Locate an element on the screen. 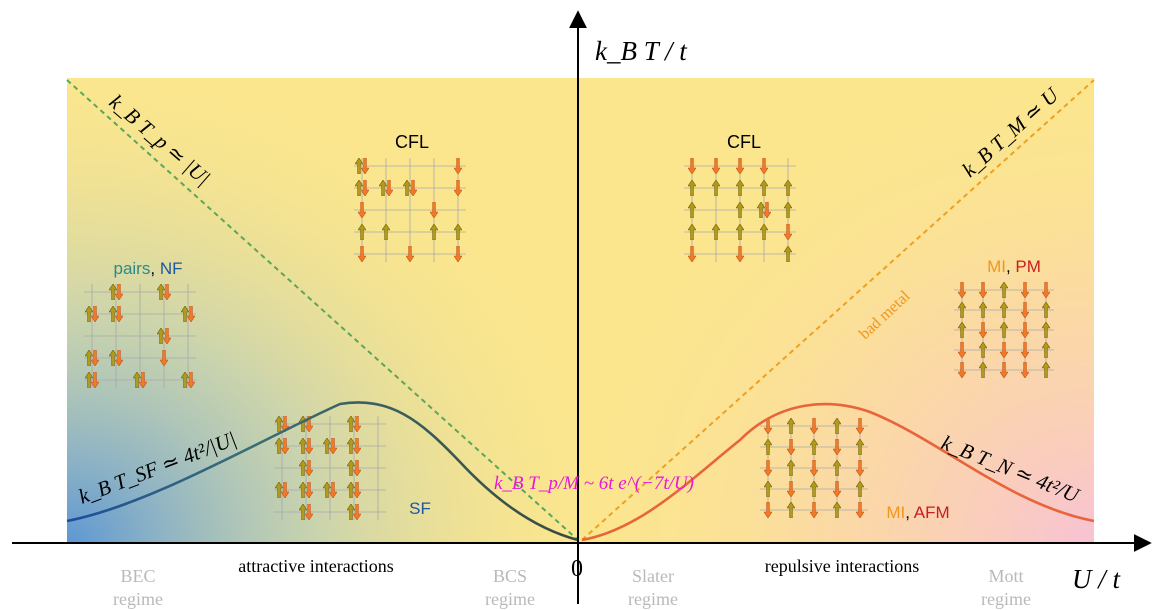 This screenshot has width=1161, height=610. mi-pm-lattice is located at coordinates (1004, 330).